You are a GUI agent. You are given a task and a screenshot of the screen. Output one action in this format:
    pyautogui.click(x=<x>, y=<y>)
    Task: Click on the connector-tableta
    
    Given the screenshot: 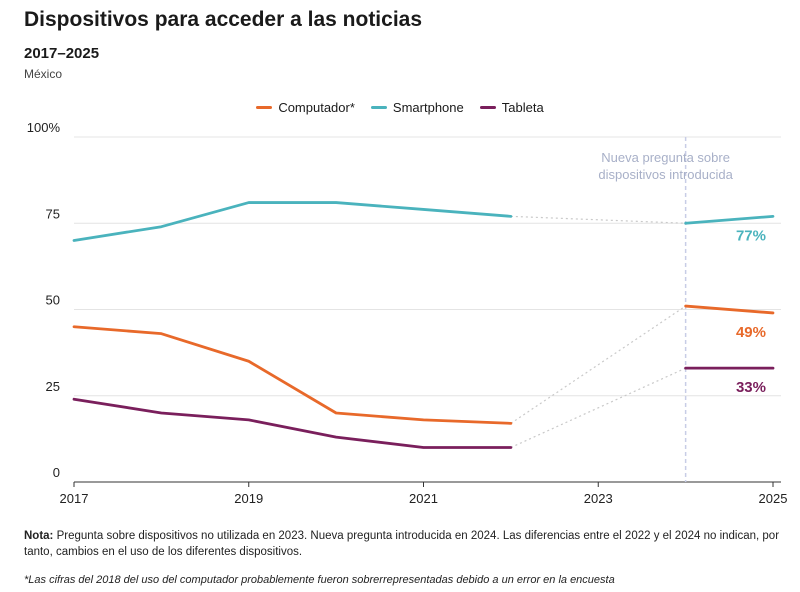 What is the action you would take?
    pyautogui.click(x=598, y=408)
    